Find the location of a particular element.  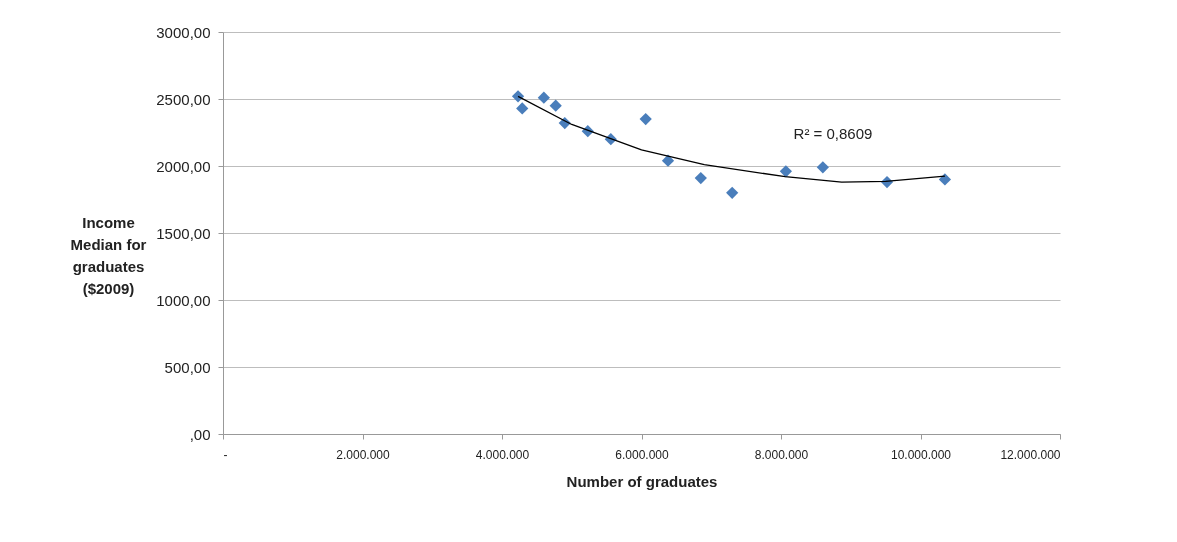

y-tick-label: 1500,00 is located at coordinates (183, 233).